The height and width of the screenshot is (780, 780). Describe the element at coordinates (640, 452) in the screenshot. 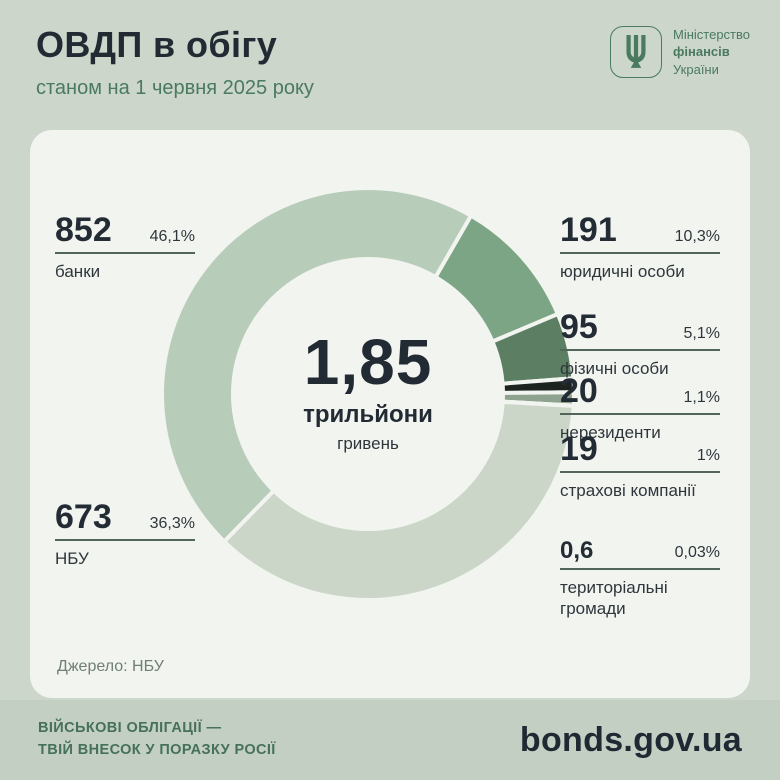

I see `label-insurance-companies-row: 19 1%` at that location.